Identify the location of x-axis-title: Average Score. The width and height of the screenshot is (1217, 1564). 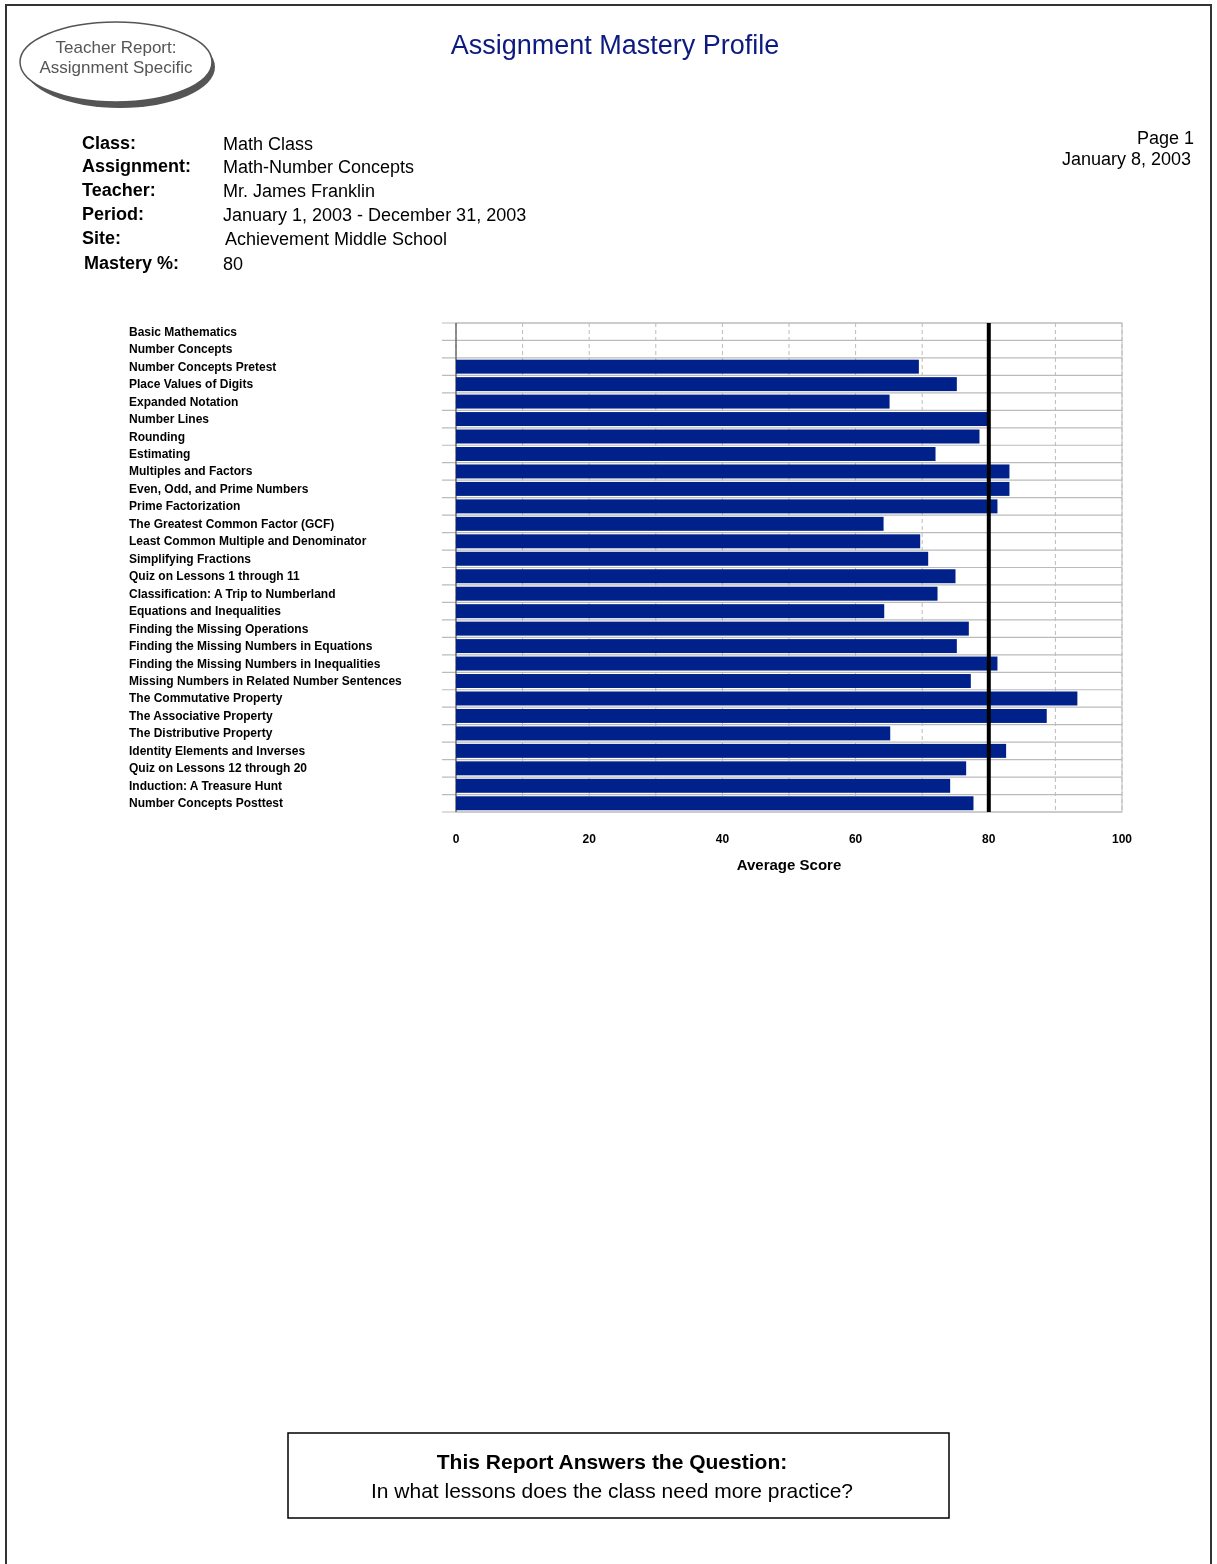
(789, 864).